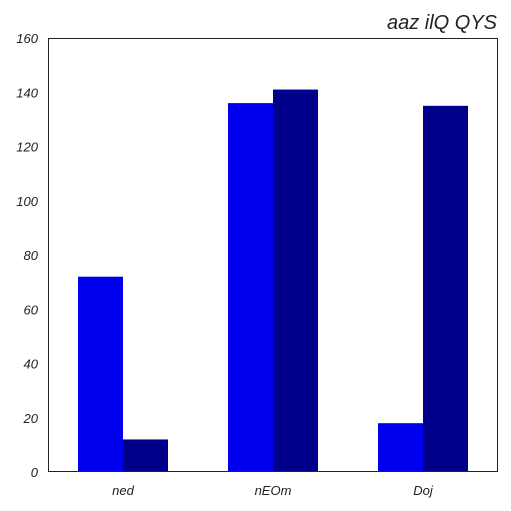 The height and width of the screenshot is (511, 511). What do you see at coordinates (27, 38) in the screenshot?
I see `y-tick-label: 160` at bounding box center [27, 38].